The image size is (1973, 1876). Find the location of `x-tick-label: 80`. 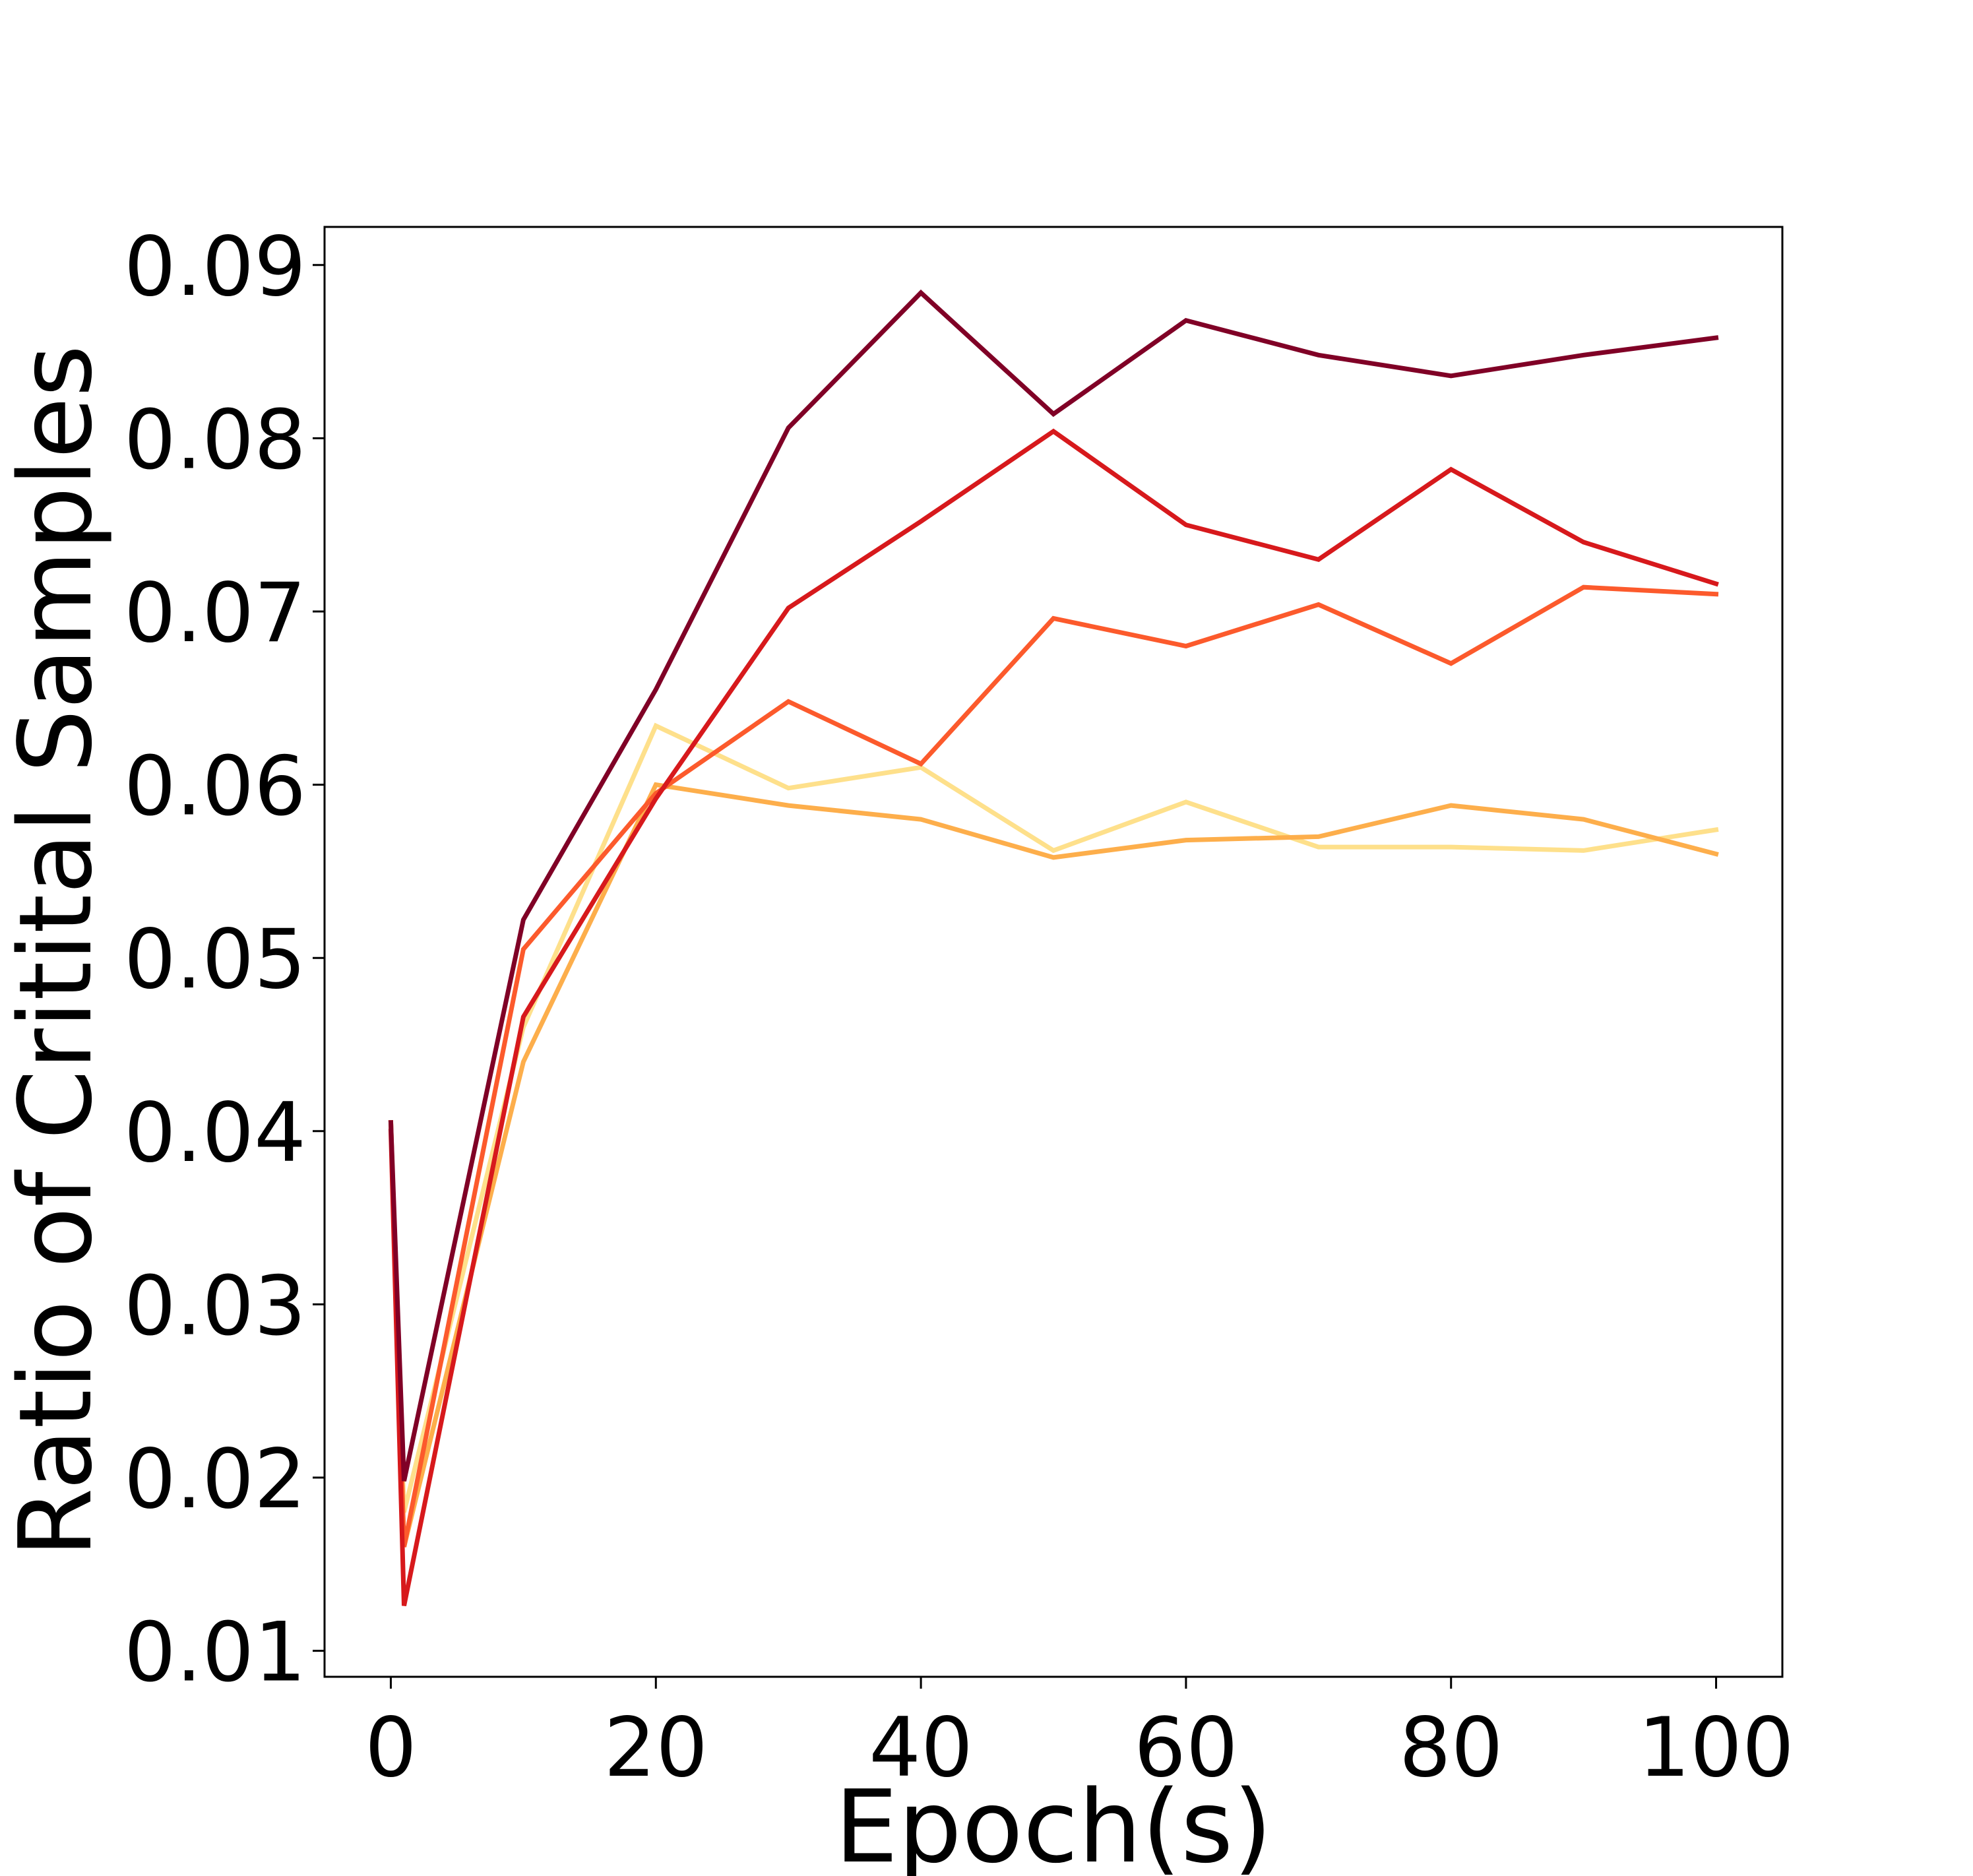

x-tick-label: 80 is located at coordinates (1451, 1748).